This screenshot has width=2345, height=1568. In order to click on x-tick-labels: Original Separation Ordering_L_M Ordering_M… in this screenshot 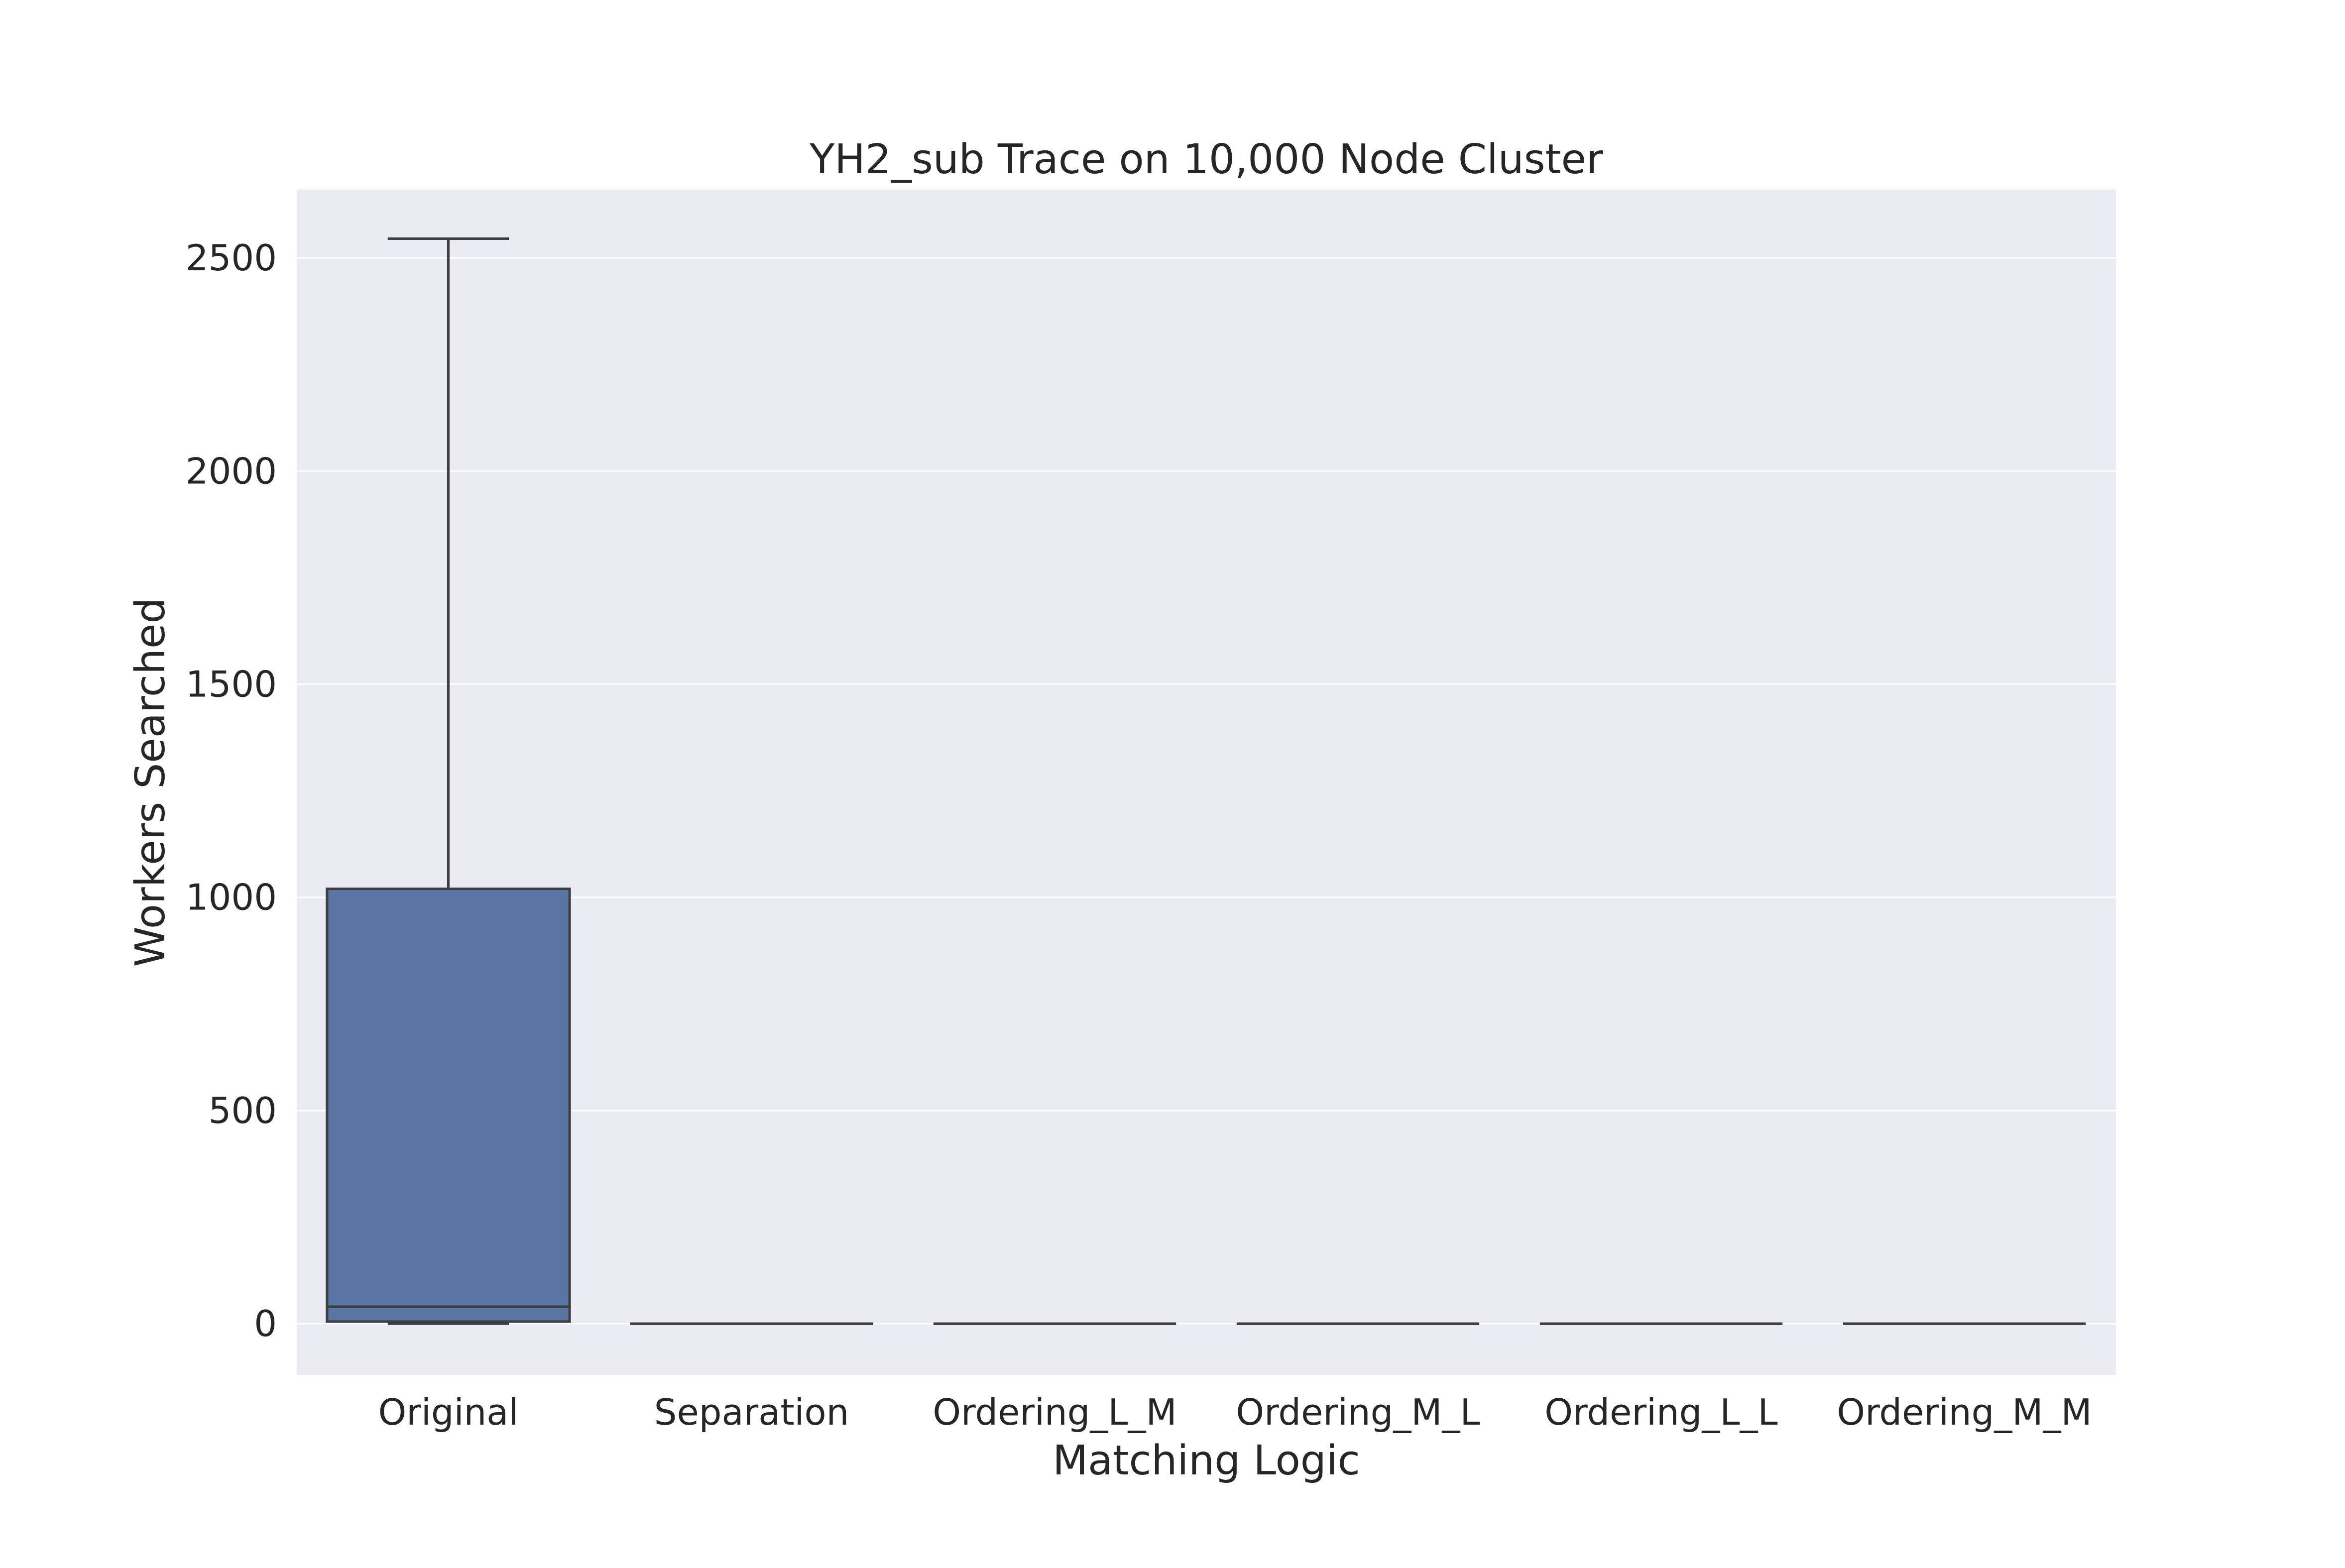, I will do `click(1235, 1412)`.